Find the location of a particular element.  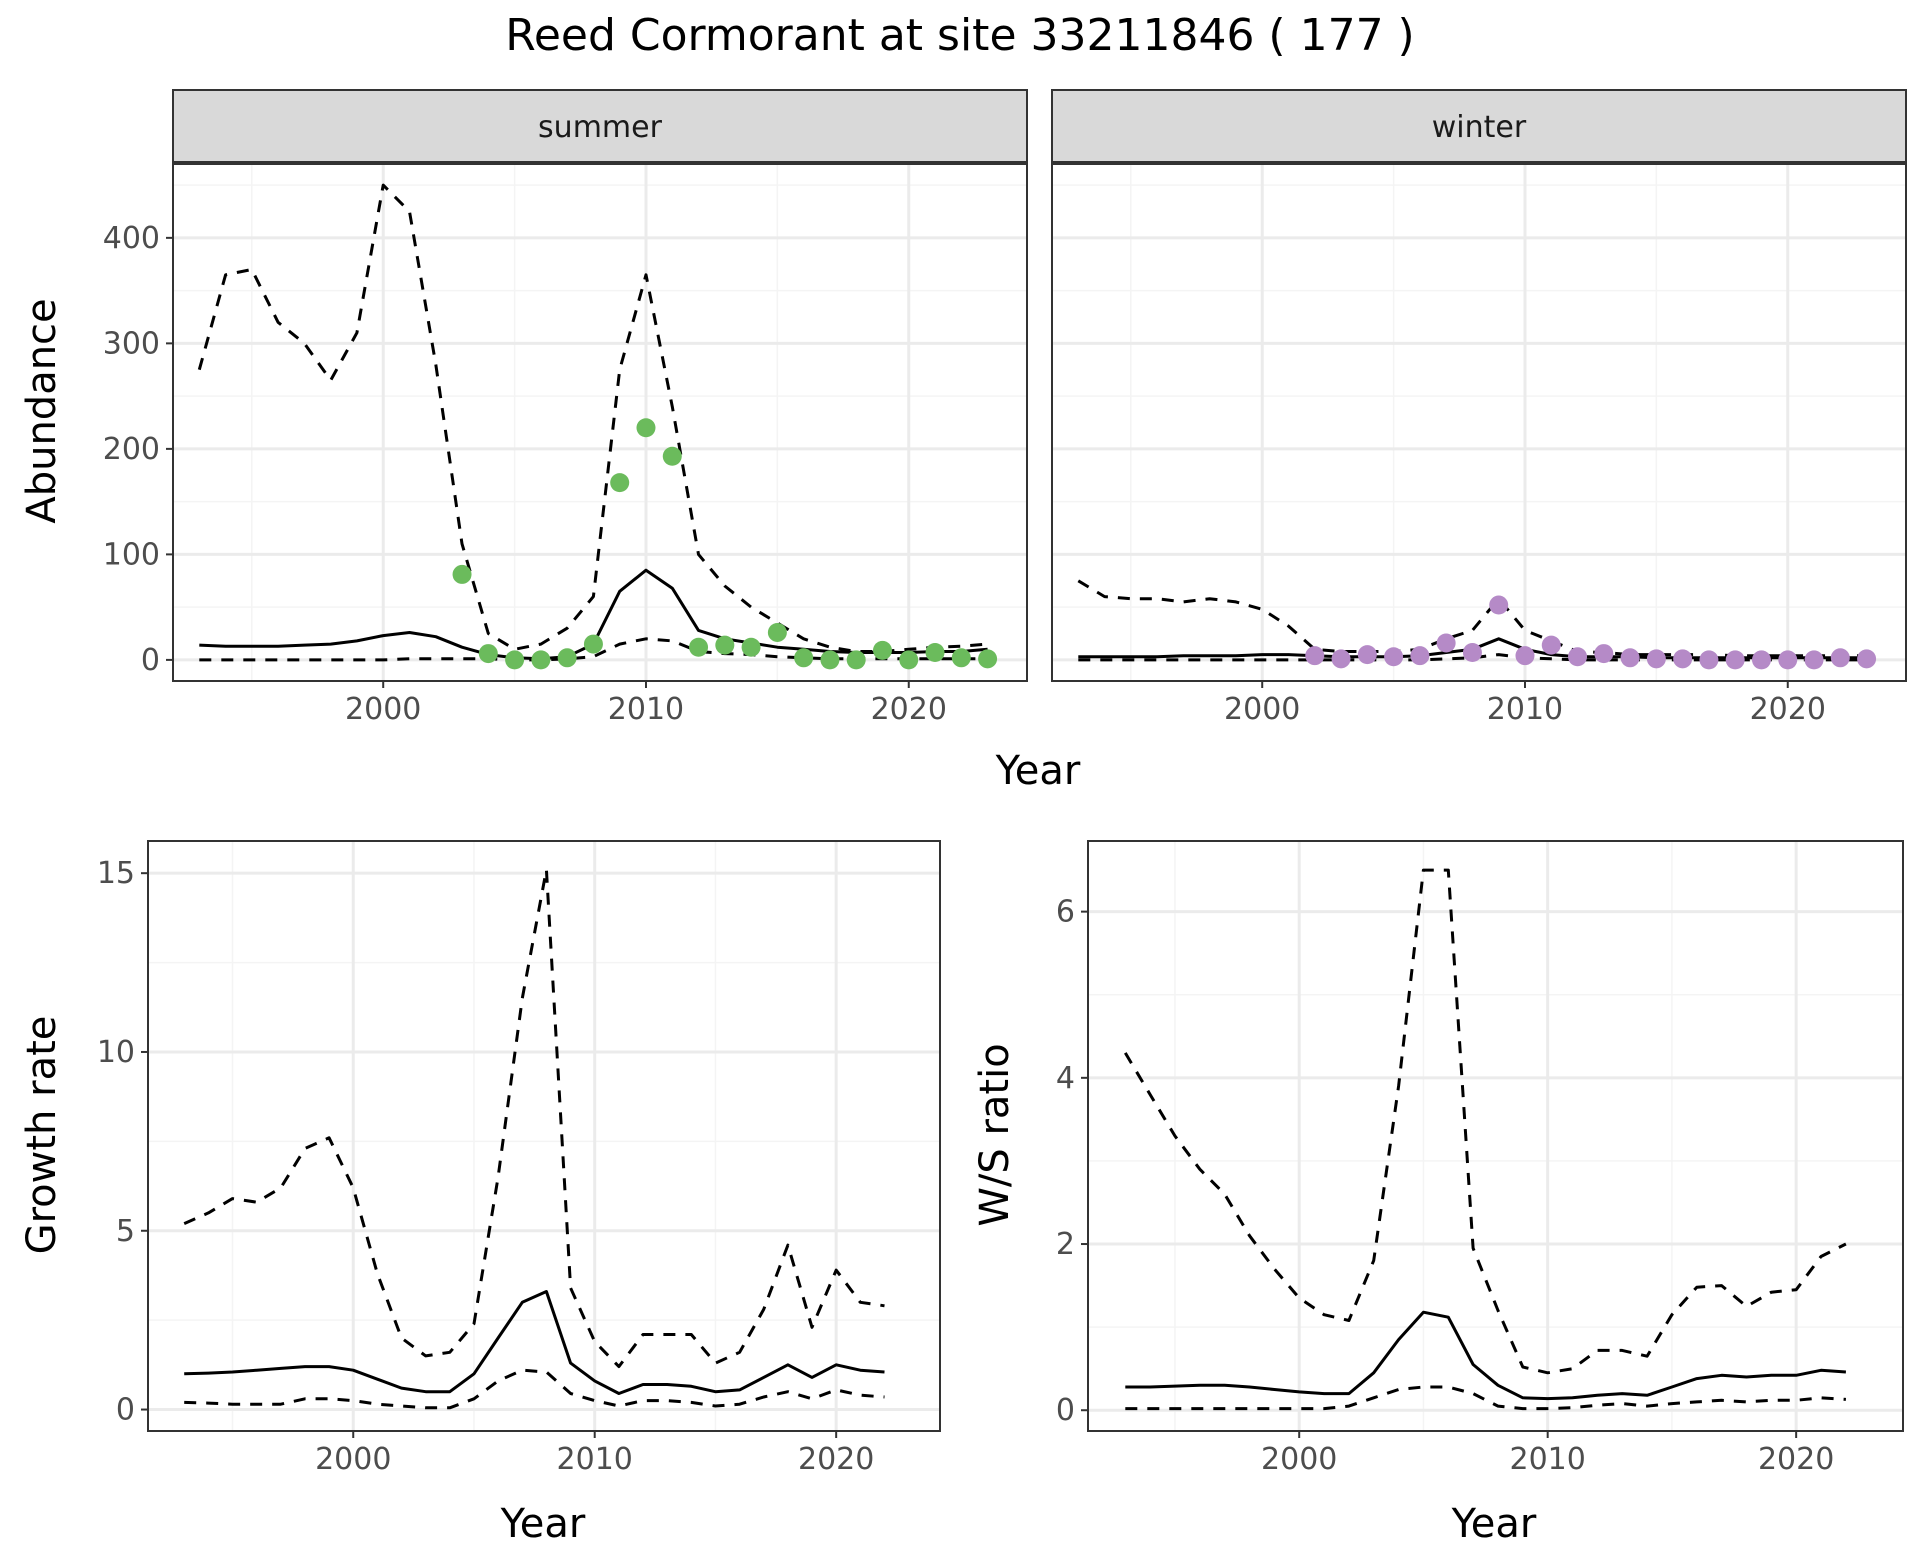

ratio-x-axis-title: Year is located at coordinates (1494, 1524).